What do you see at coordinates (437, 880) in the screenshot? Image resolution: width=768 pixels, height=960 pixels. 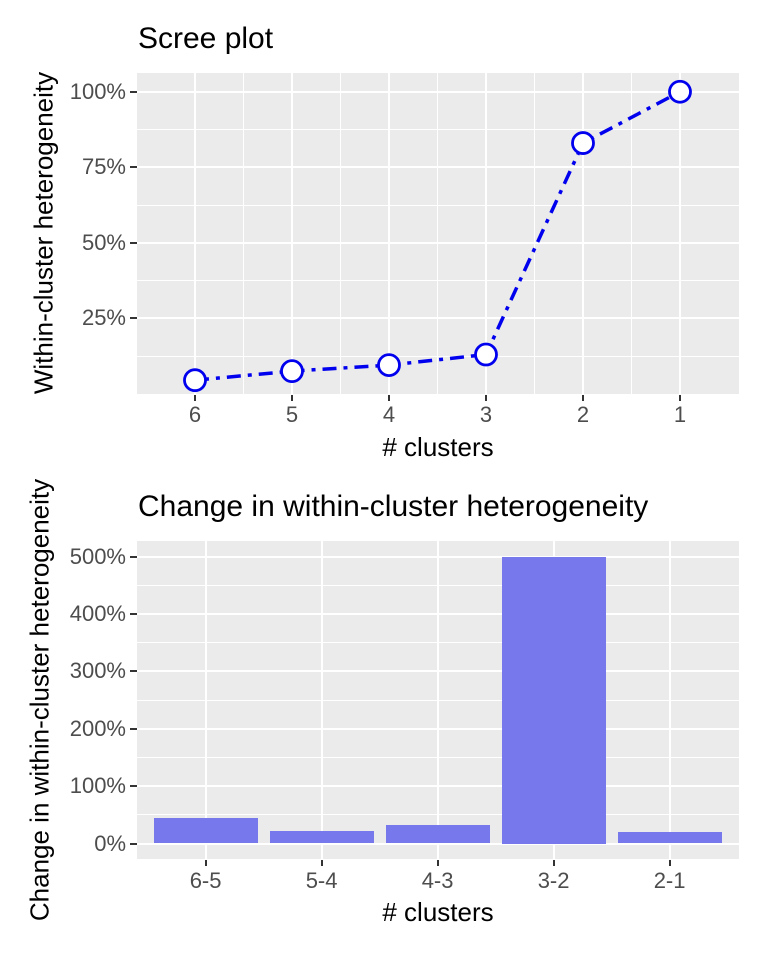 I see `x-tick-label: 4-3` at bounding box center [437, 880].